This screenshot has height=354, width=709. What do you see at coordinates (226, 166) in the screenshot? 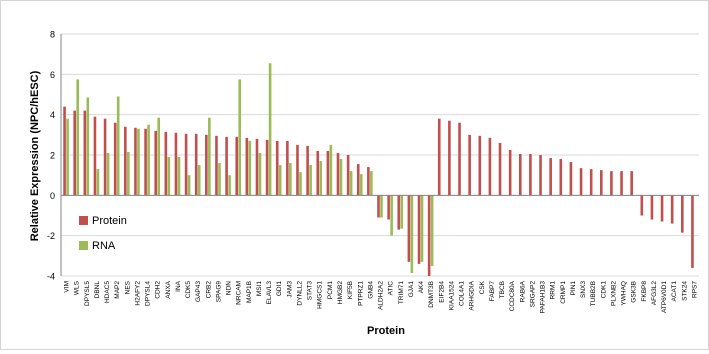
I see `bar-protein-ndn` at bounding box center [226, 166].